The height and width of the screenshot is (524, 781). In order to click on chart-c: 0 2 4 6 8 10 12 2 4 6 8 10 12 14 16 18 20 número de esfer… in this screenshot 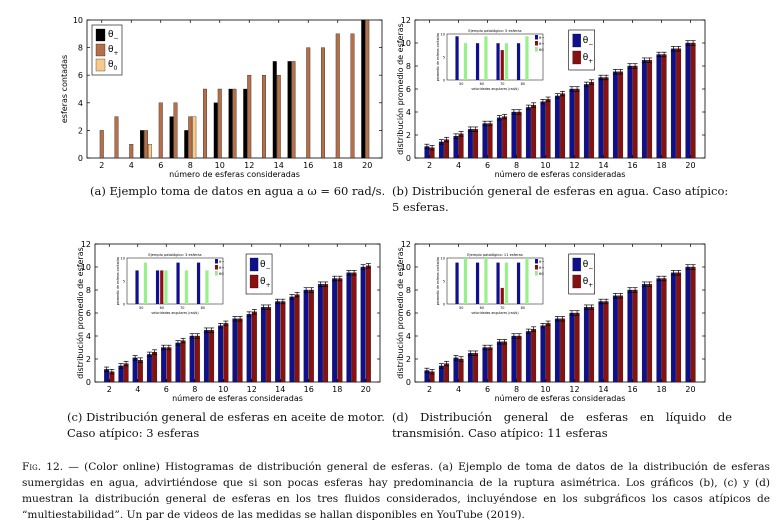, I will do `click(228, 321)`.